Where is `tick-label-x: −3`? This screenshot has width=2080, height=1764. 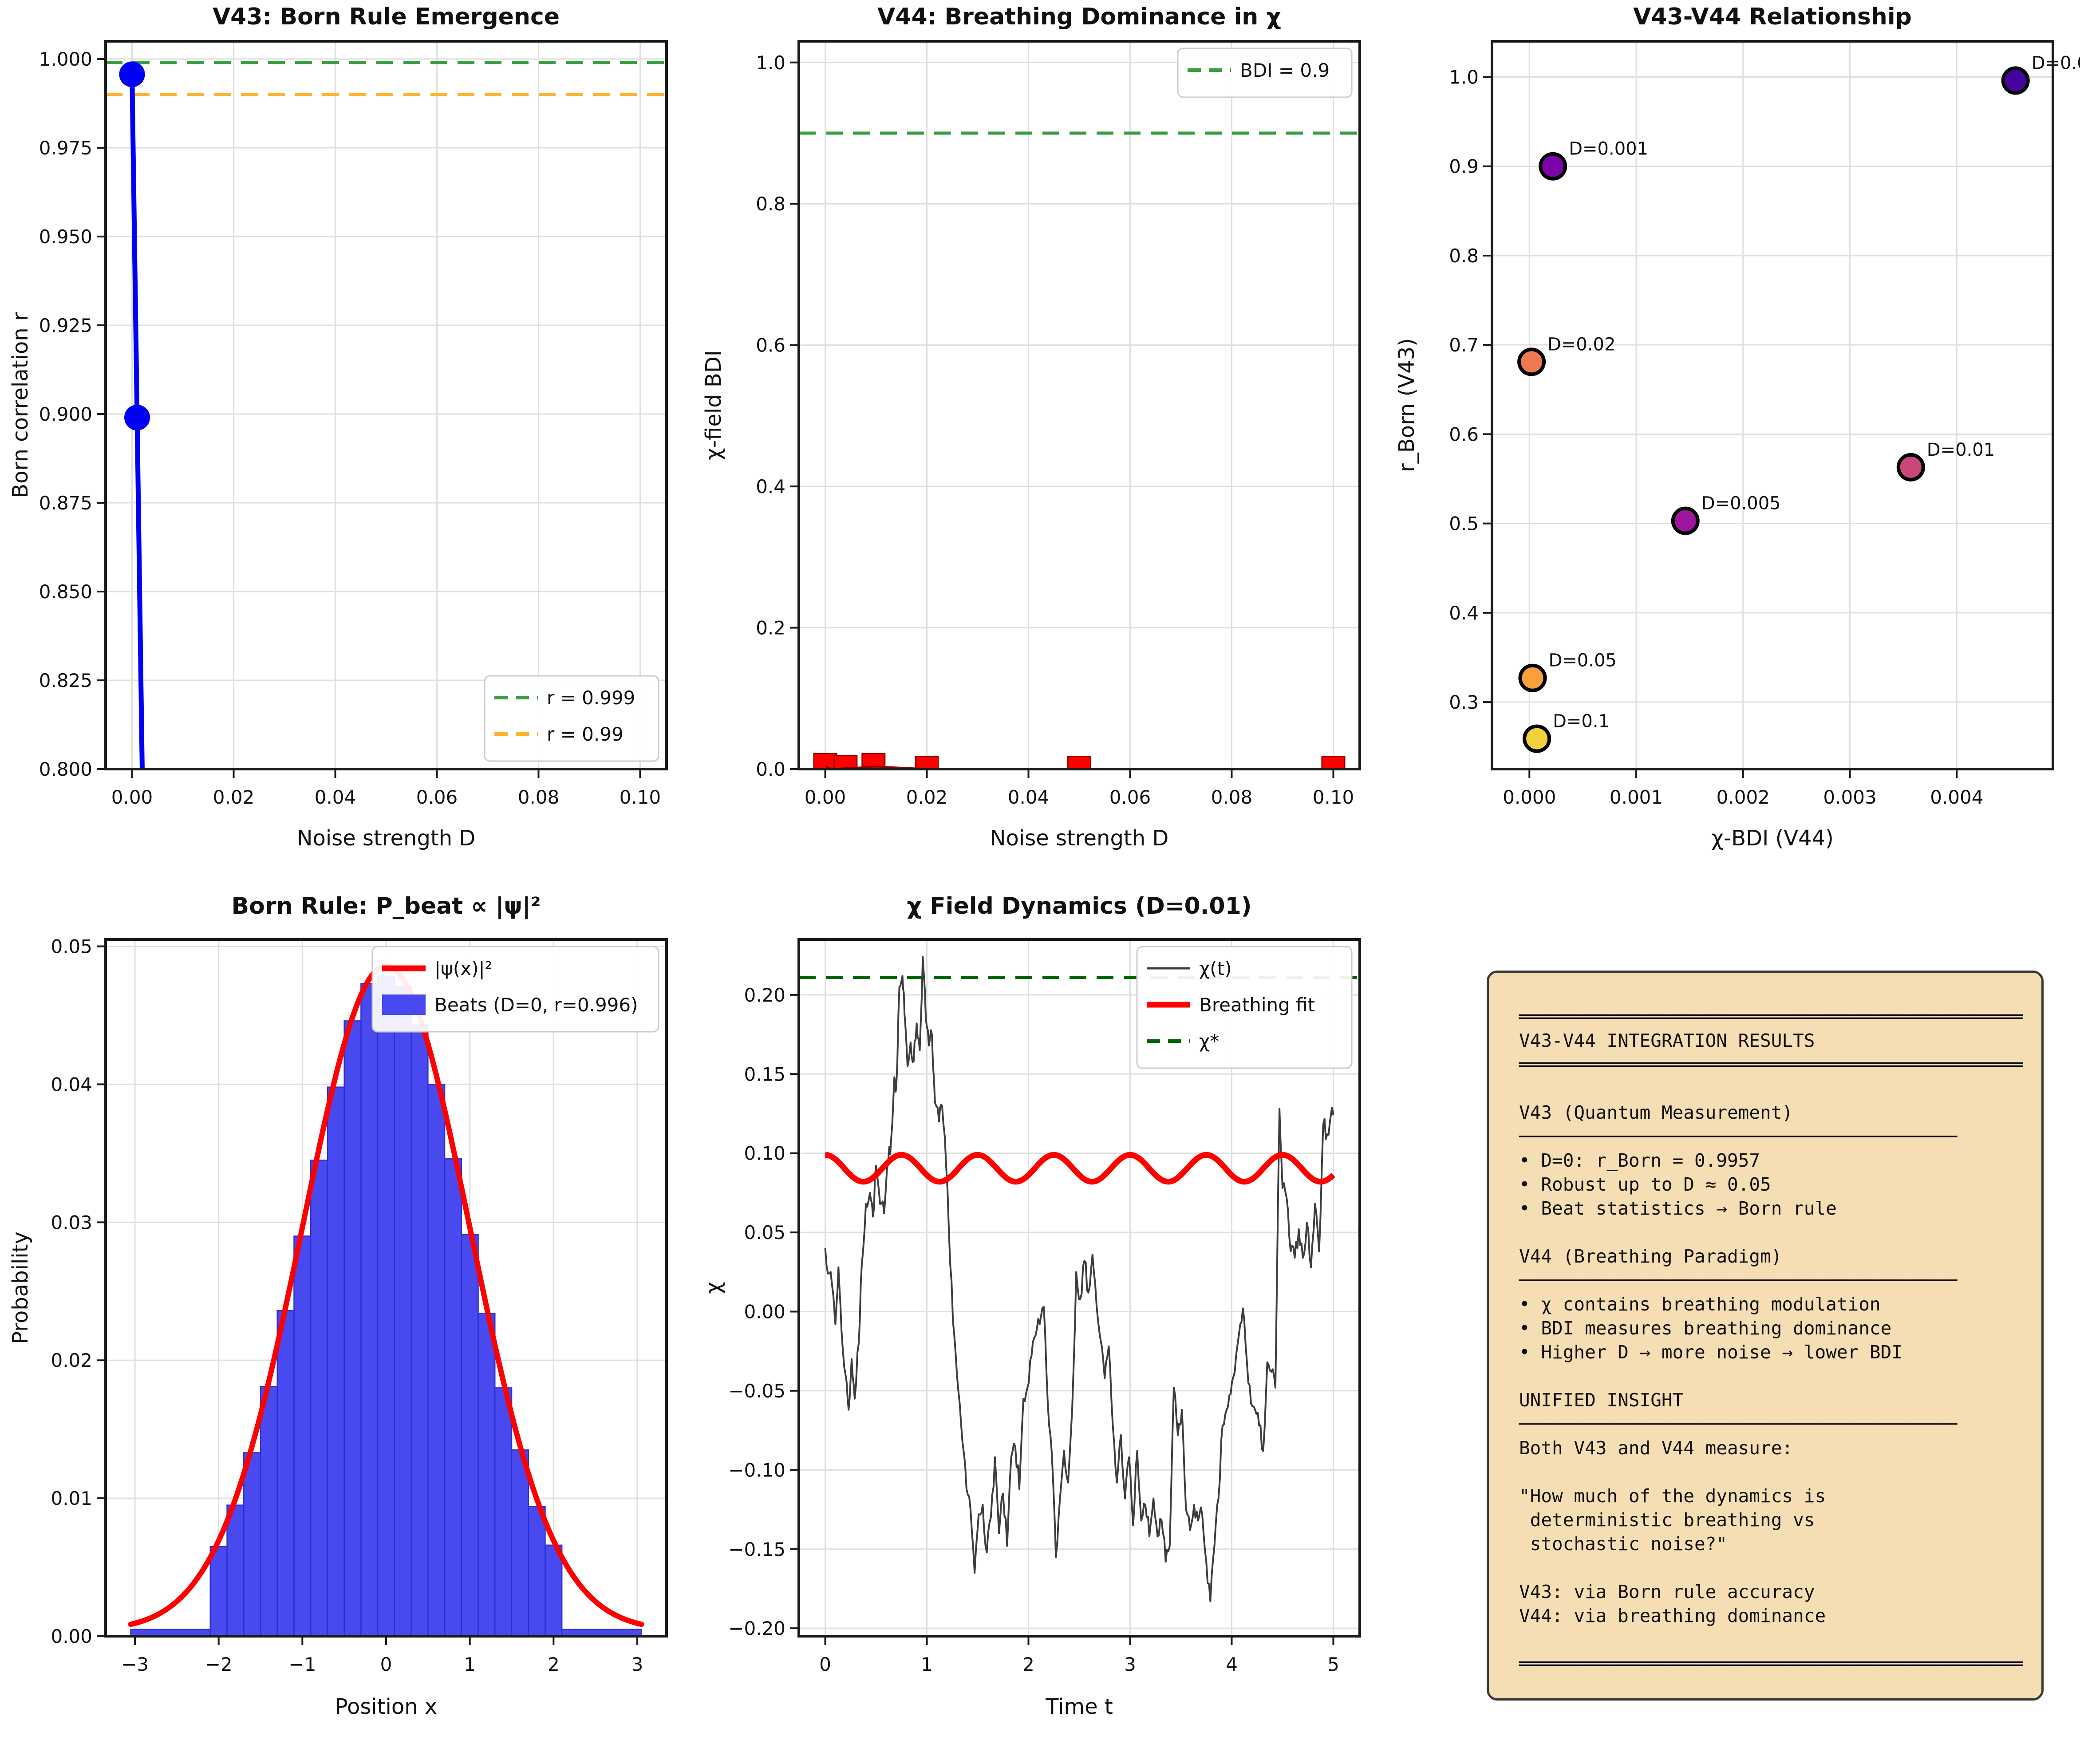
tick-label-x: −3 is located at coordinates (135, 1665).